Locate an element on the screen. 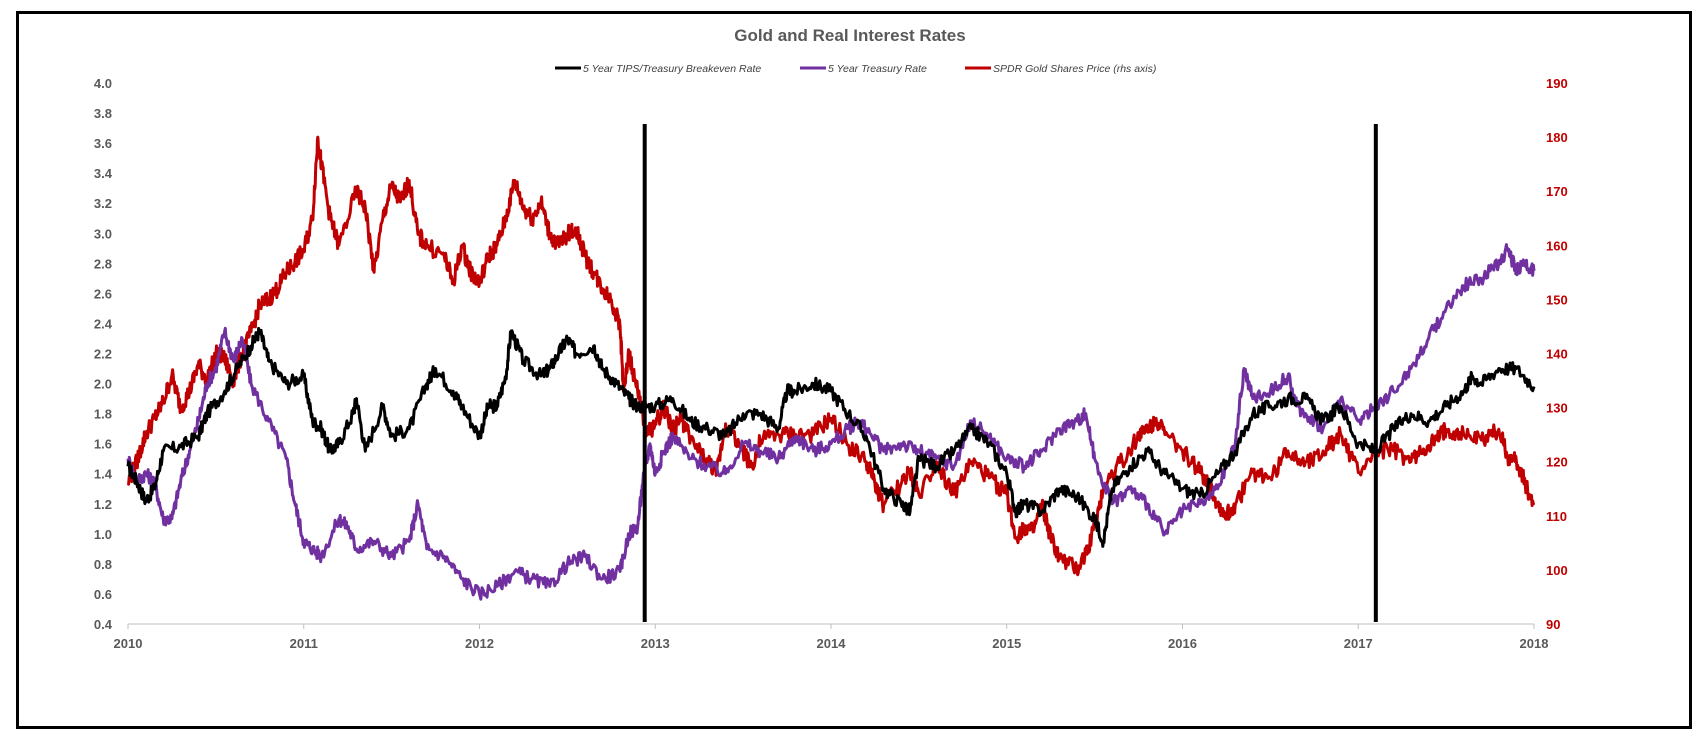  y-right-tick-label: 150 is located at coordinates (1557, 299).